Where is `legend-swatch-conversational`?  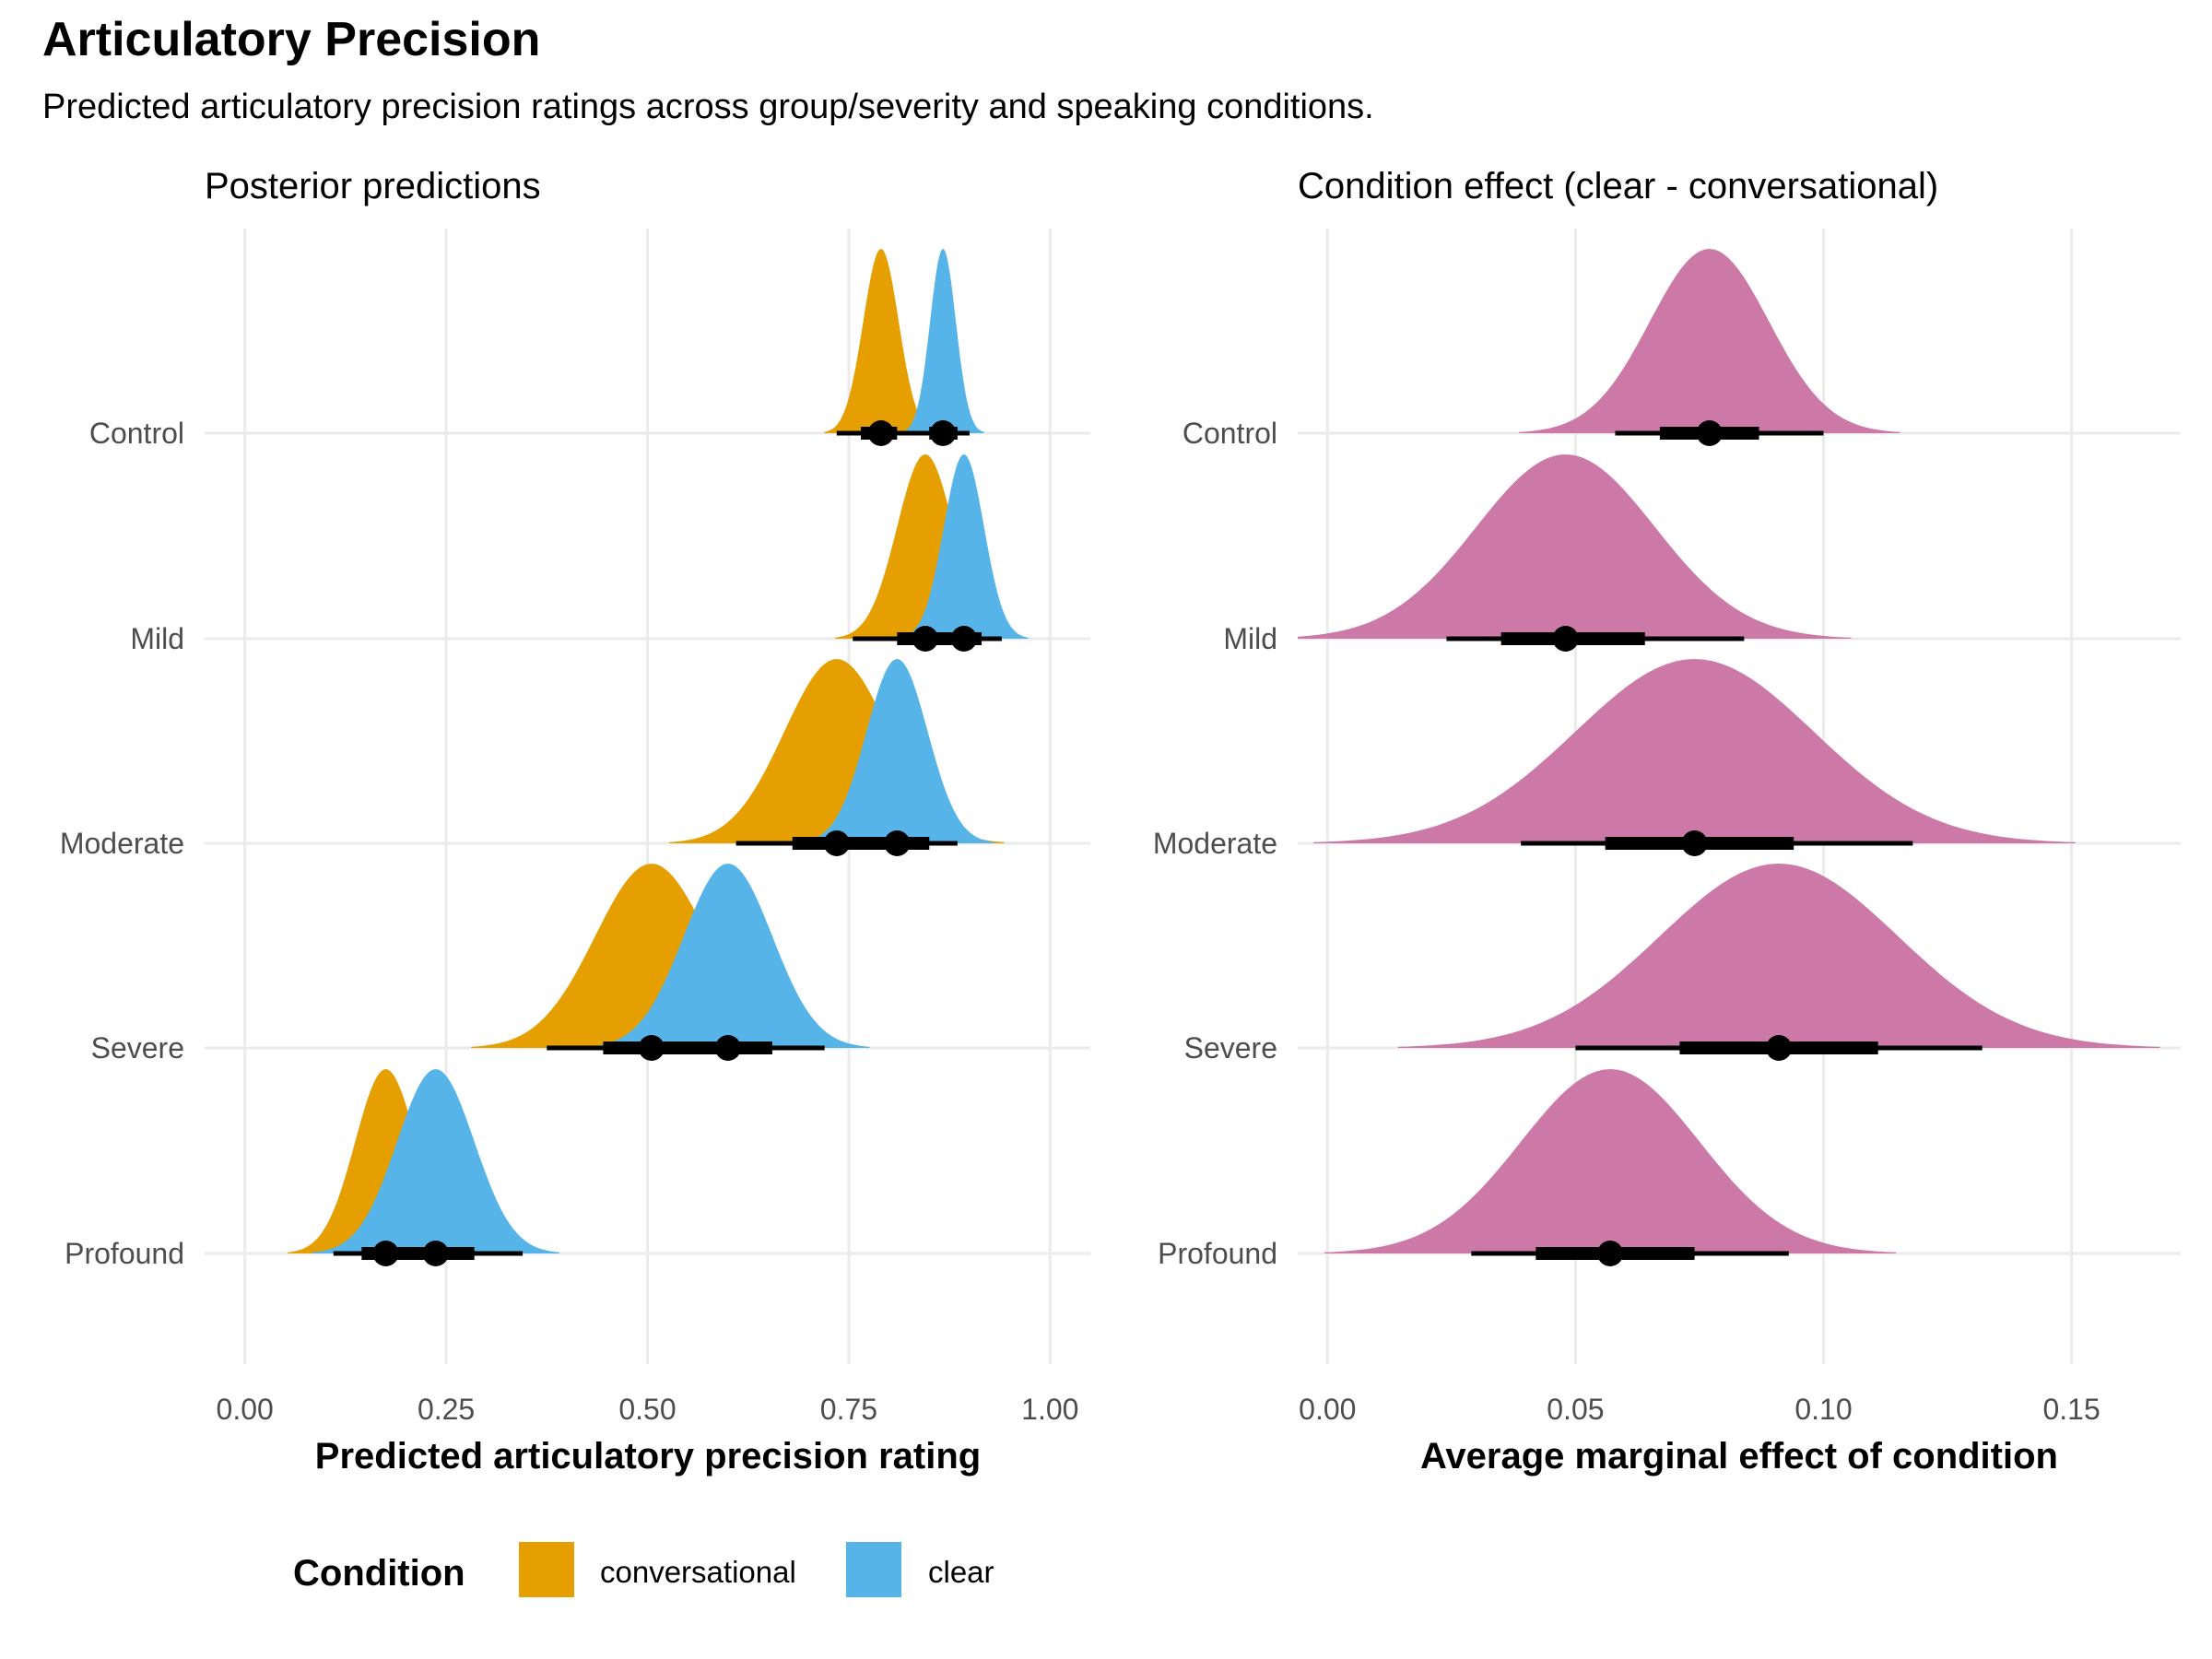
legend-swatch-conversational is located at coordinates (546, 1569).